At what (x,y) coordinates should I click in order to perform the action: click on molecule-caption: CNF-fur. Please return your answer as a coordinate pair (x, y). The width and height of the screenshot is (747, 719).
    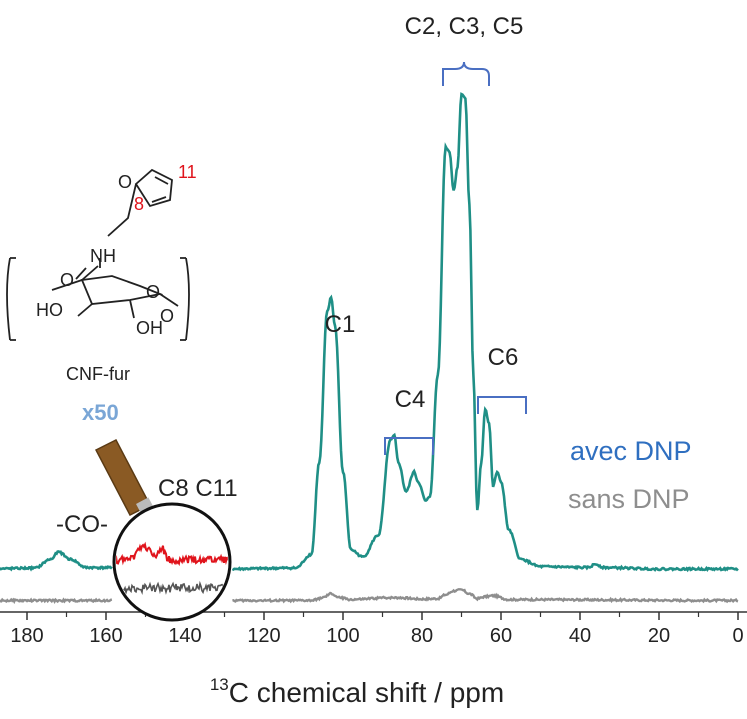
    Looking at the image, I should click on (98, 374).